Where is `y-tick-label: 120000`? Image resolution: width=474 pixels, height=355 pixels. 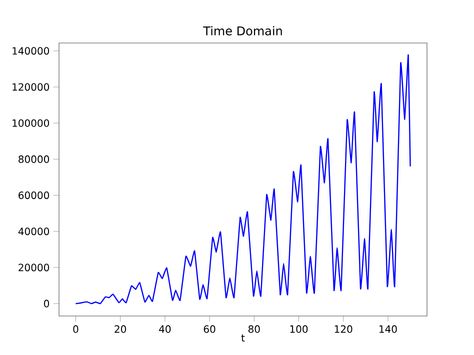 y-tick-label: 120000 is located at coordinates (31, 87).